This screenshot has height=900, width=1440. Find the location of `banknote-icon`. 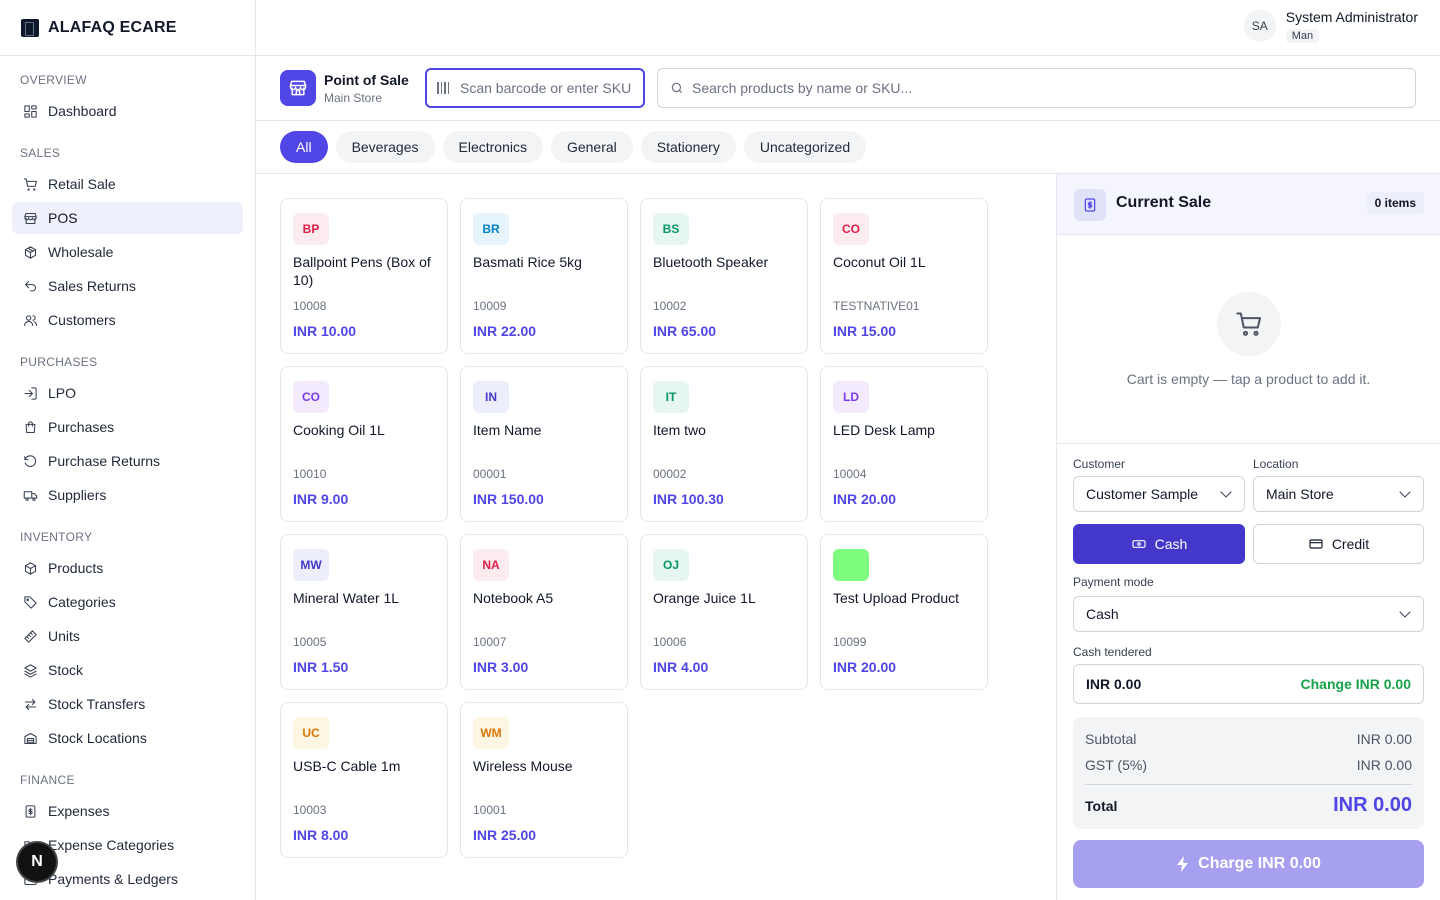

banknote-icon is located at coordinates (1139, 544).